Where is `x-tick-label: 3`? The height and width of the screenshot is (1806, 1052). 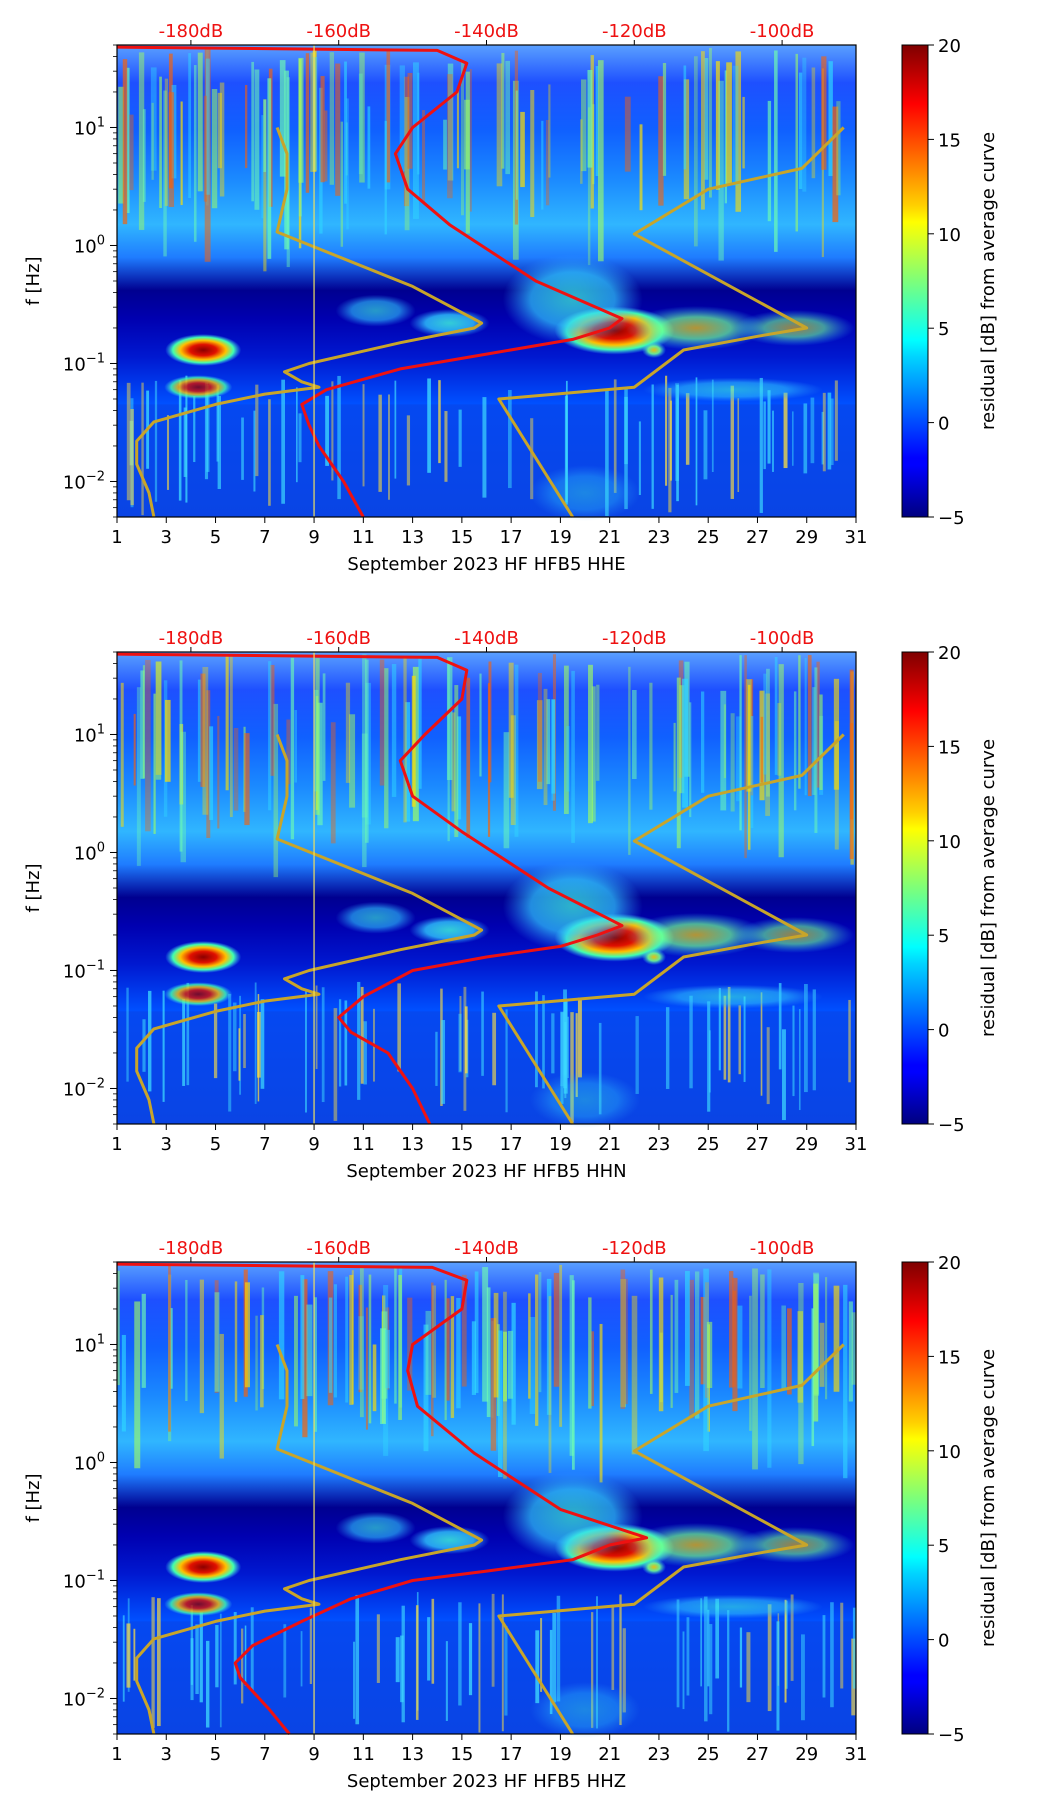
x-tick-label: 3 is located at coordinates (166, 1754).